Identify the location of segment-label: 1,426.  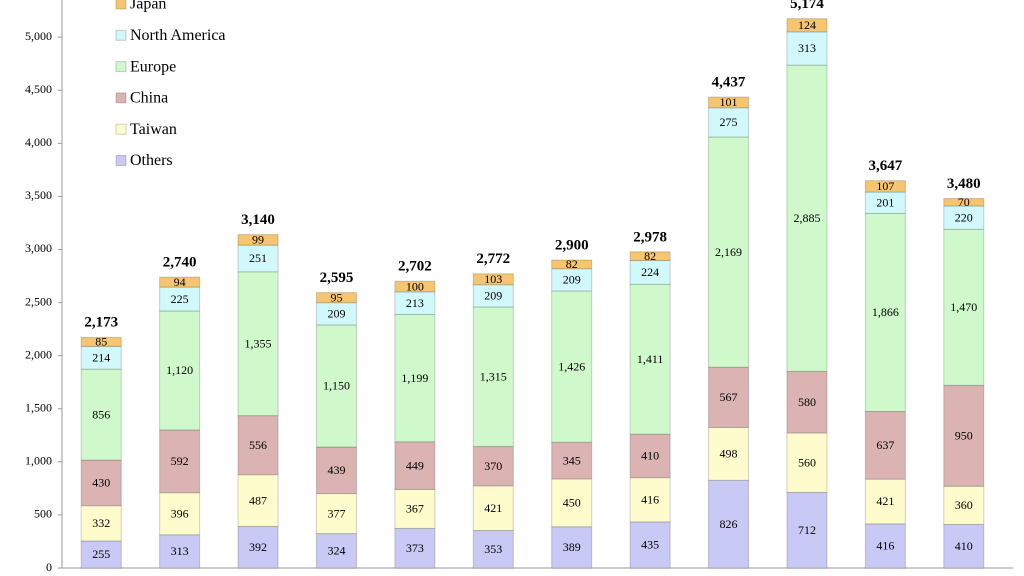
(571, 366).